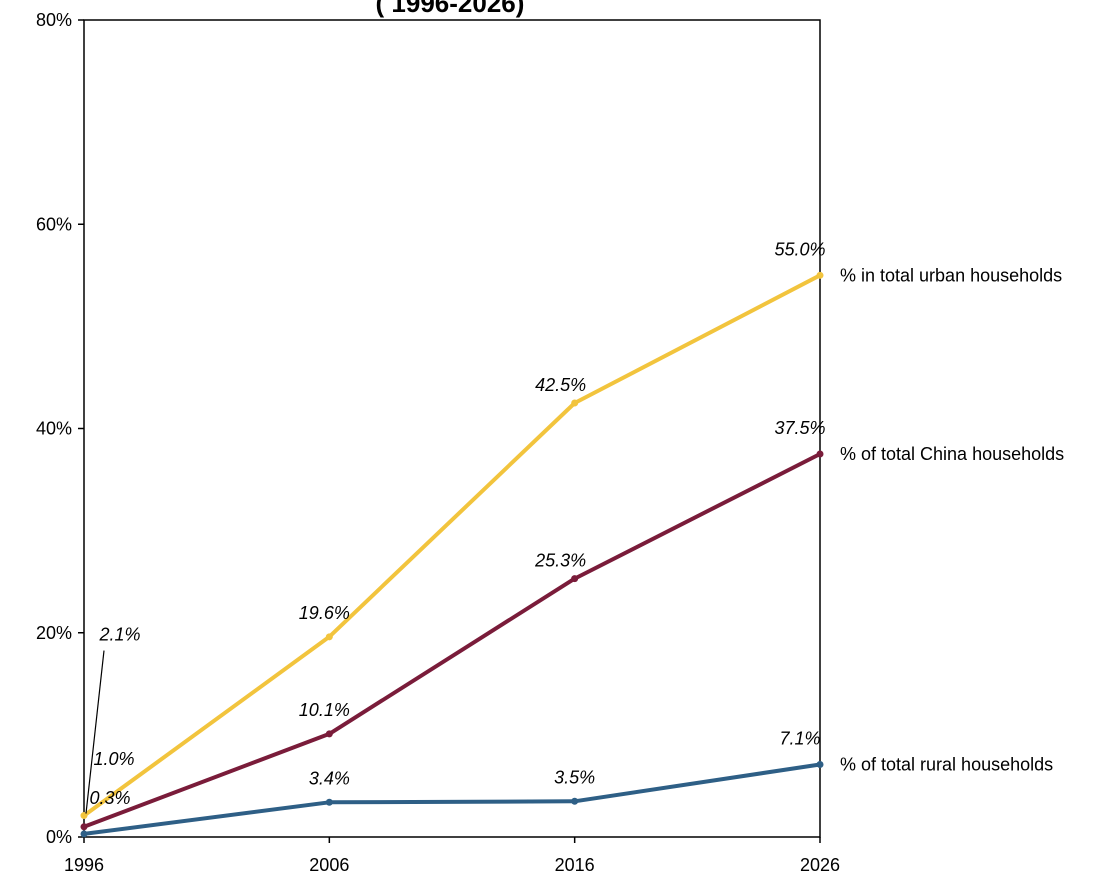 The height and width of the screenshot is (885, 1097). Describe the element at coordinates (54, 224) in the screenshot. I see `y-tick-label: 60%` at that location.